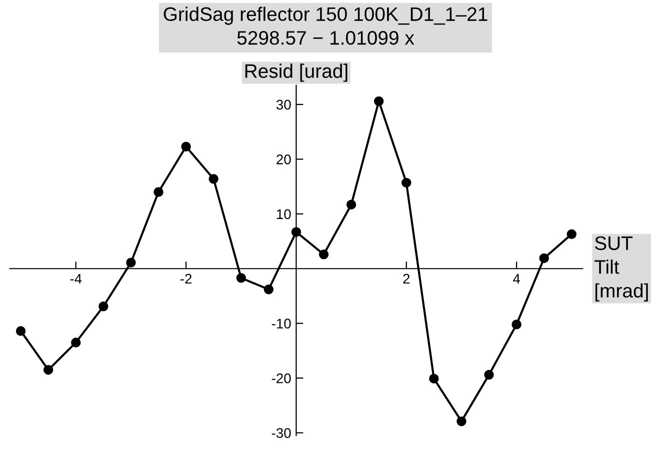  Describe the element at coordinates (326, 15) in the screenshot. I see `chart-title: GridSag reflector 150 100K_D1_1–21` at that location.